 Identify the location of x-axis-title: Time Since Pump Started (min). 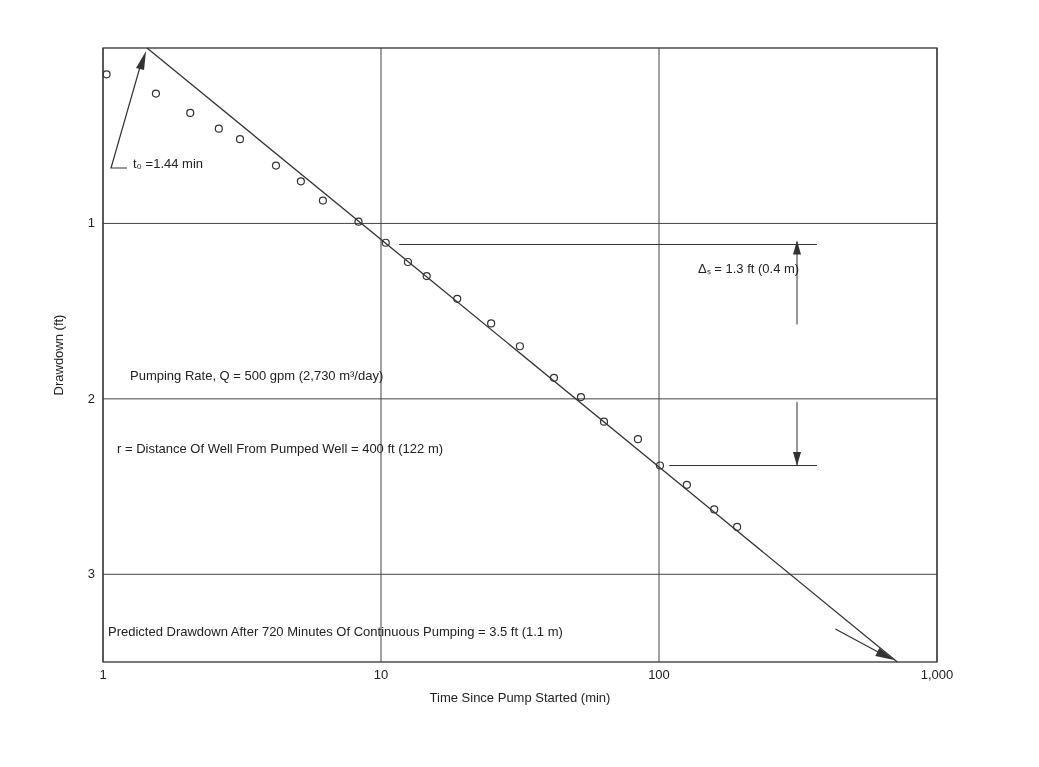
(520, 697).